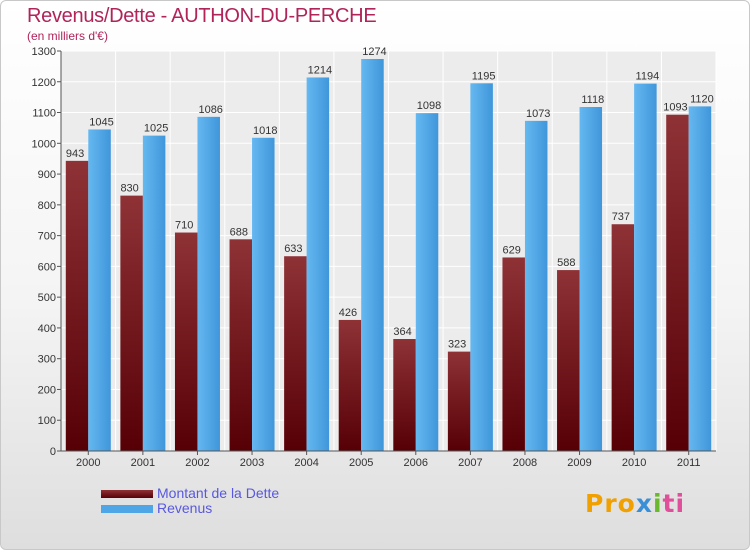 This screenshot has height=550, width=750. What do you see at coordinates (44, 52) in the screenshot?
I see `y-tick-label: 1300` at bounding box center [44, 52].